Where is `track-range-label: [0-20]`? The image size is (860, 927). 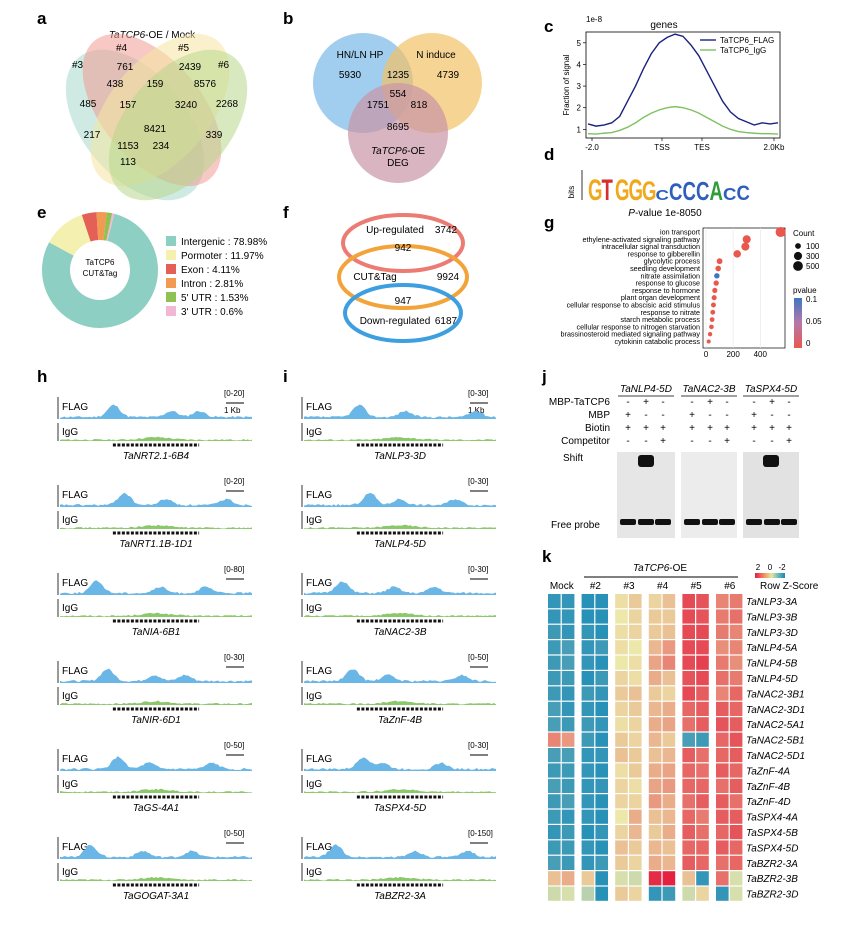 track-range-label: [0-20] is located at coordinates (234, 393).